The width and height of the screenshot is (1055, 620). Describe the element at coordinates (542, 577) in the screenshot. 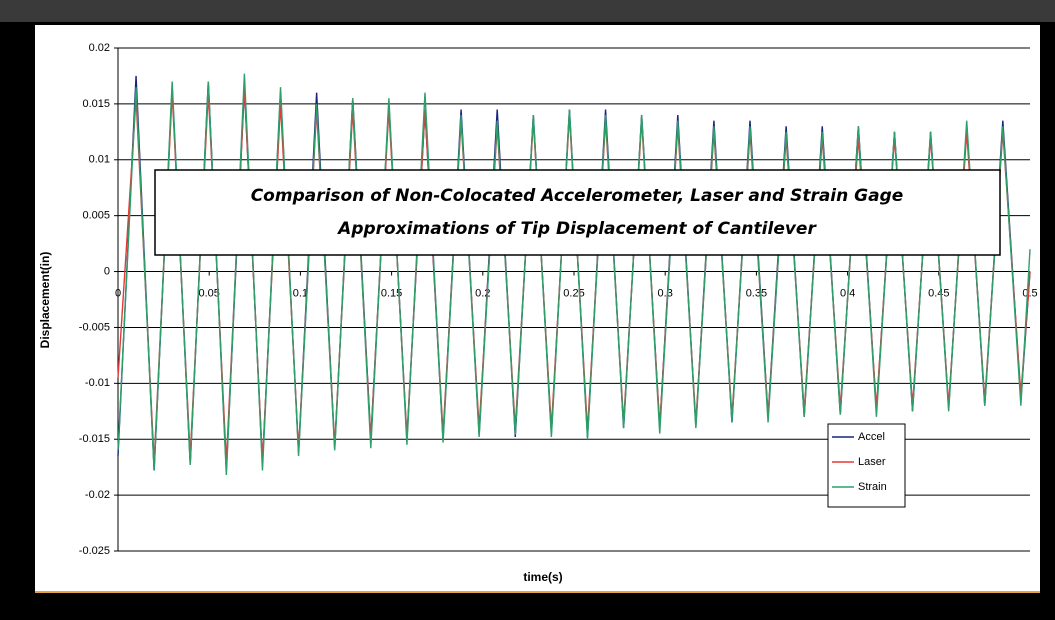

I see `x-axis-title: time(s)` at that location.